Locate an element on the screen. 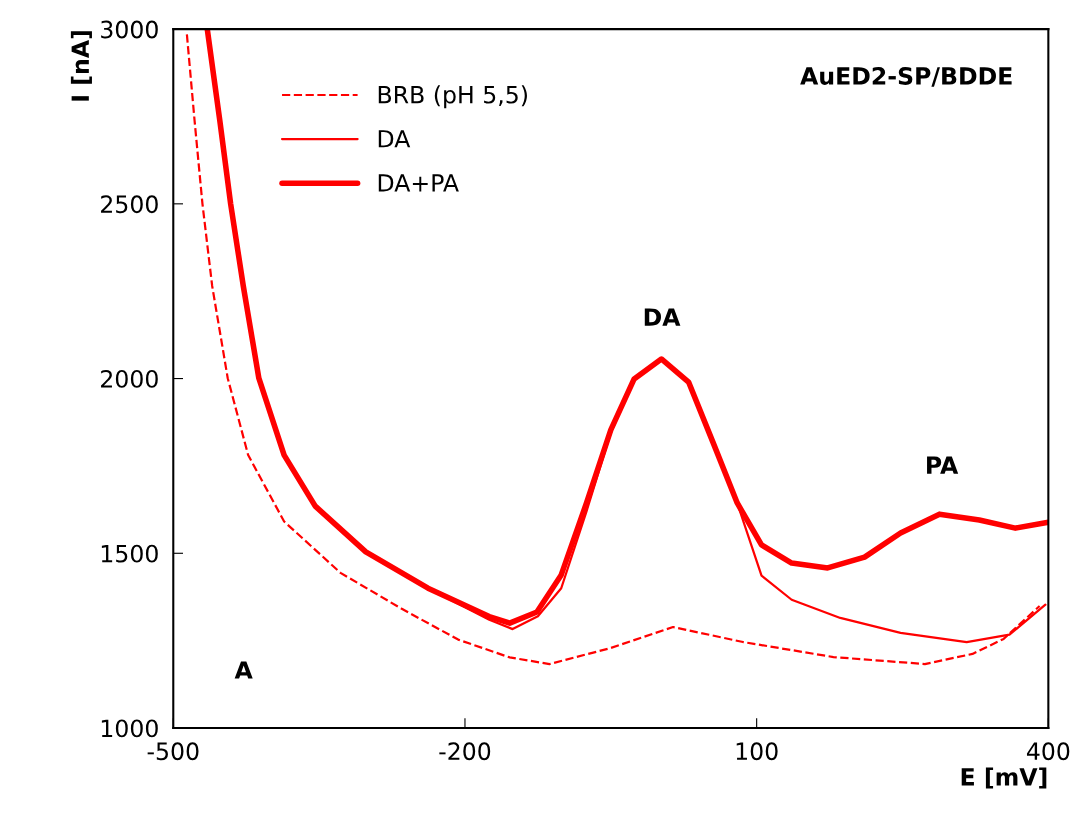 This screenshot has height=832, width=1083. y-tick-label: 1500 is located at coordinates (129, 553).